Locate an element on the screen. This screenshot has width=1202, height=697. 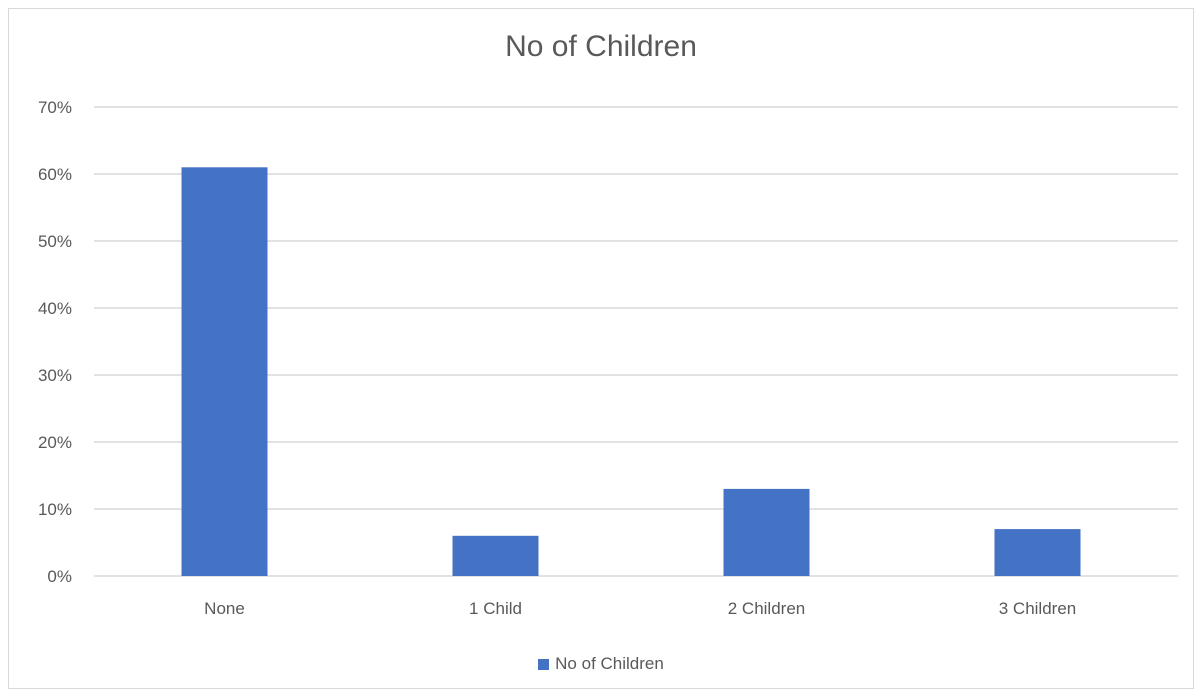
y-tick-label: 70% is located at coordinates (55, 107).